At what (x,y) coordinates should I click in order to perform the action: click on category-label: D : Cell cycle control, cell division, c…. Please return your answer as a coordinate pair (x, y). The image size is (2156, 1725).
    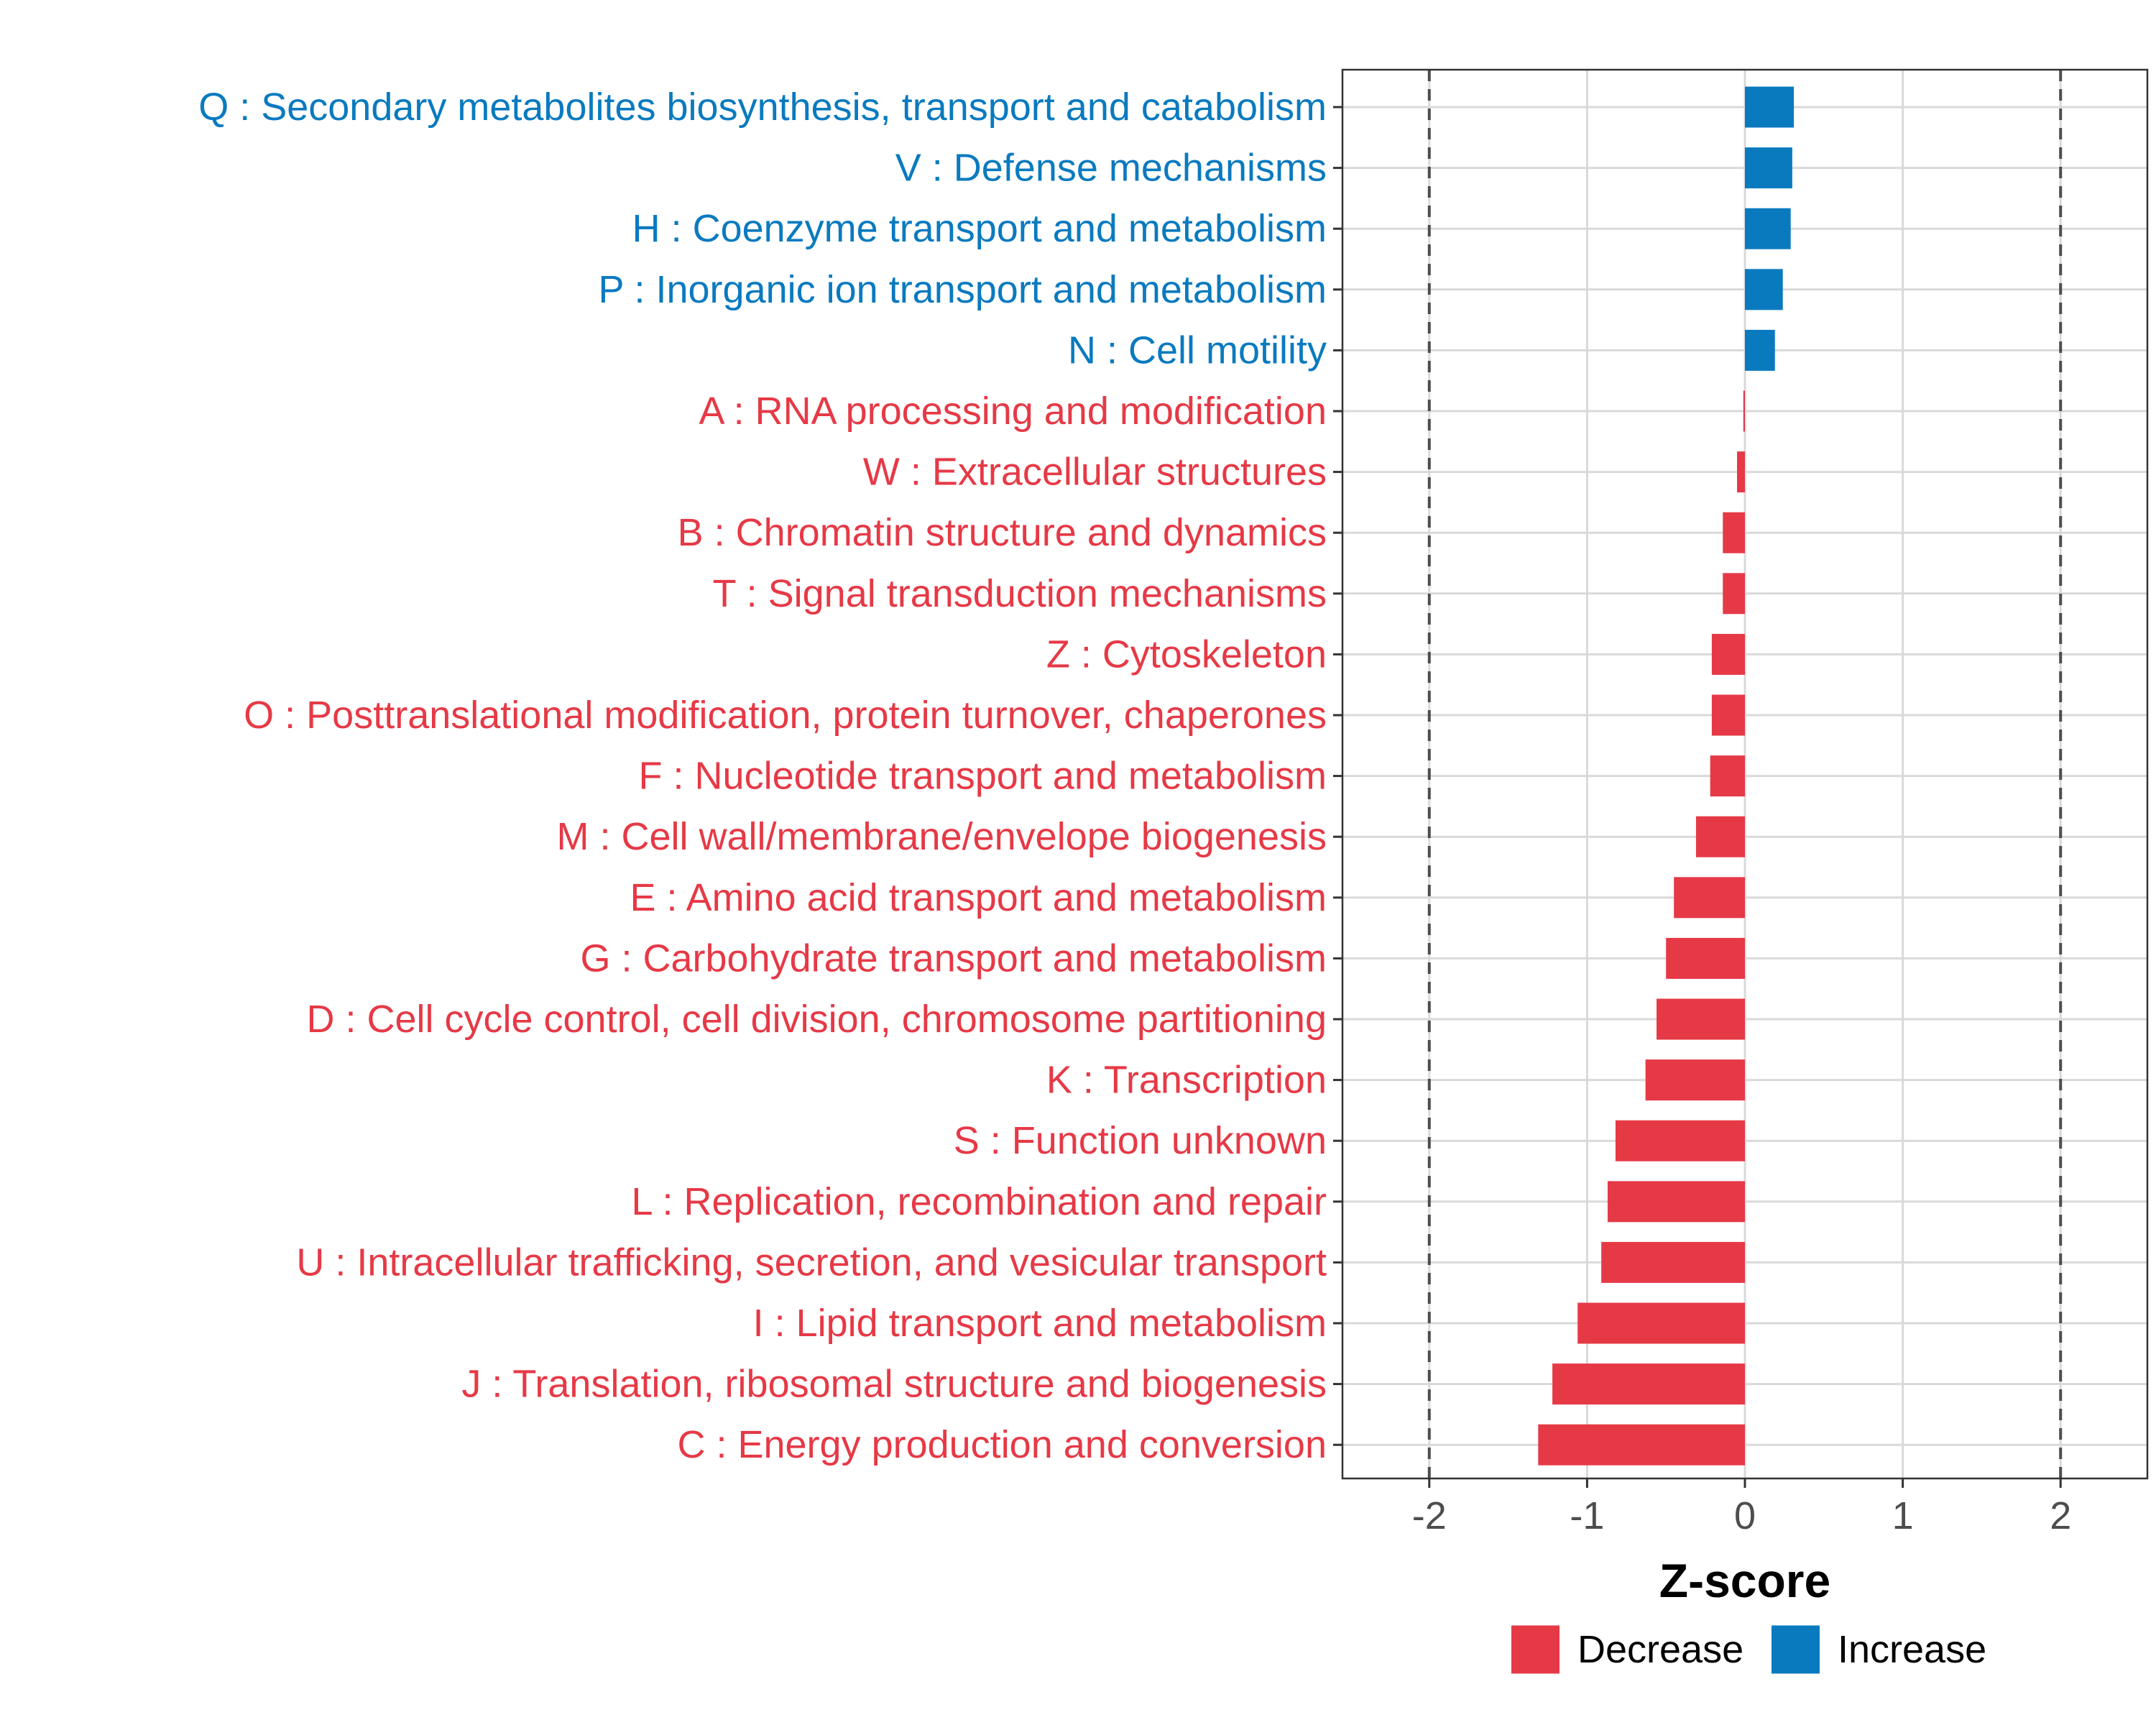
    Looking at the image, I should click on (817, 1019).